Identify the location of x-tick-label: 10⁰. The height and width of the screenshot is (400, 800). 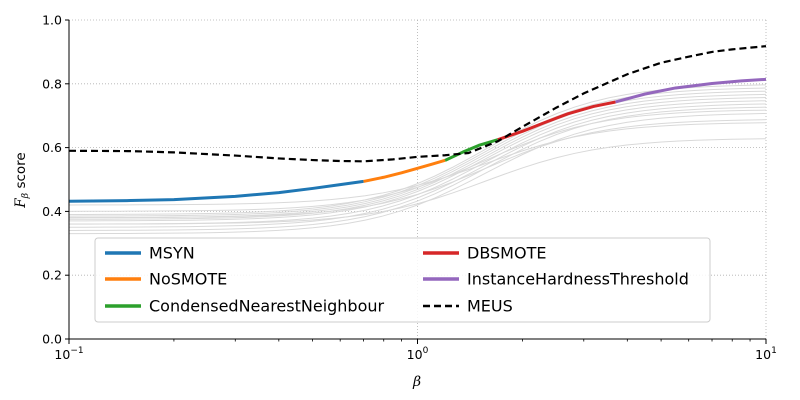
(418, 354).